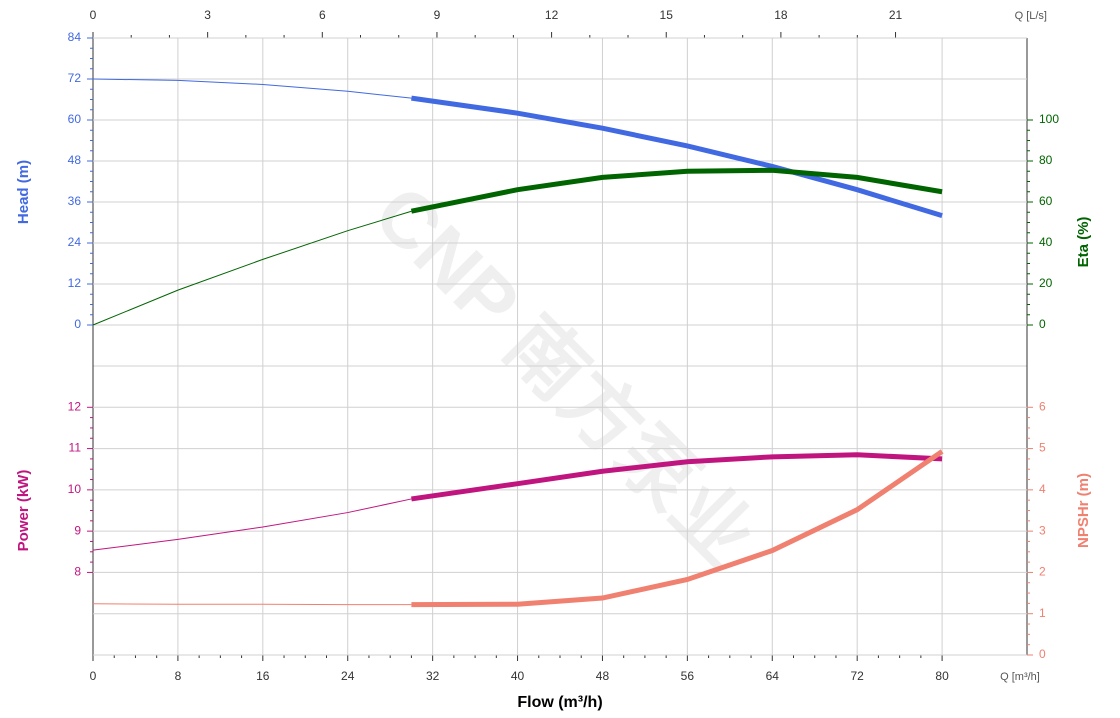  Describe the element at coordinates (75, 242) in the screenshot. I see `y-tick-label: 24` at that location.